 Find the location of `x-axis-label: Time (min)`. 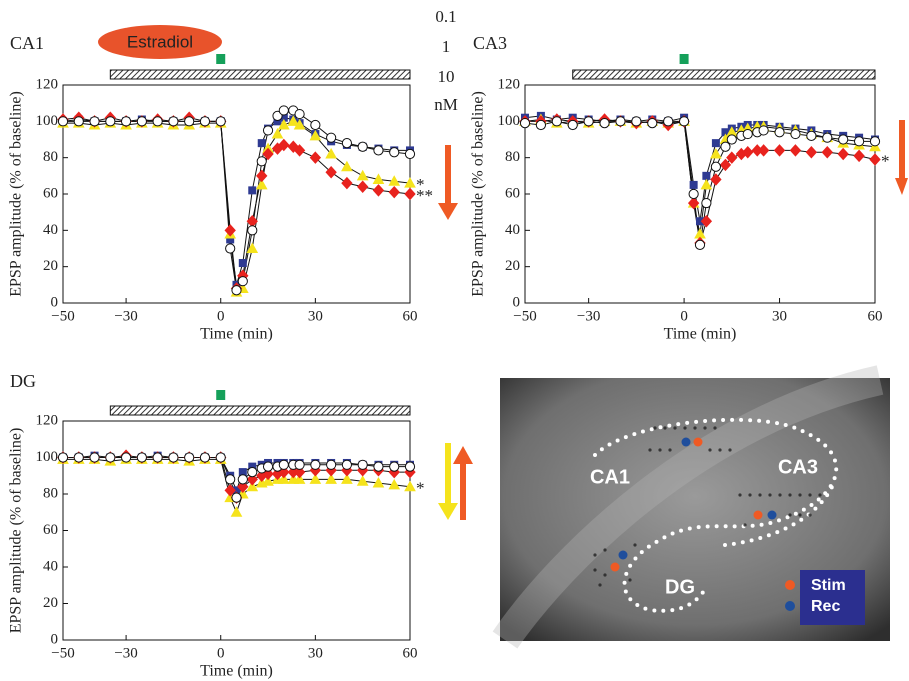

x-axis-label: Time (min) is located at coordinates (236, 334).